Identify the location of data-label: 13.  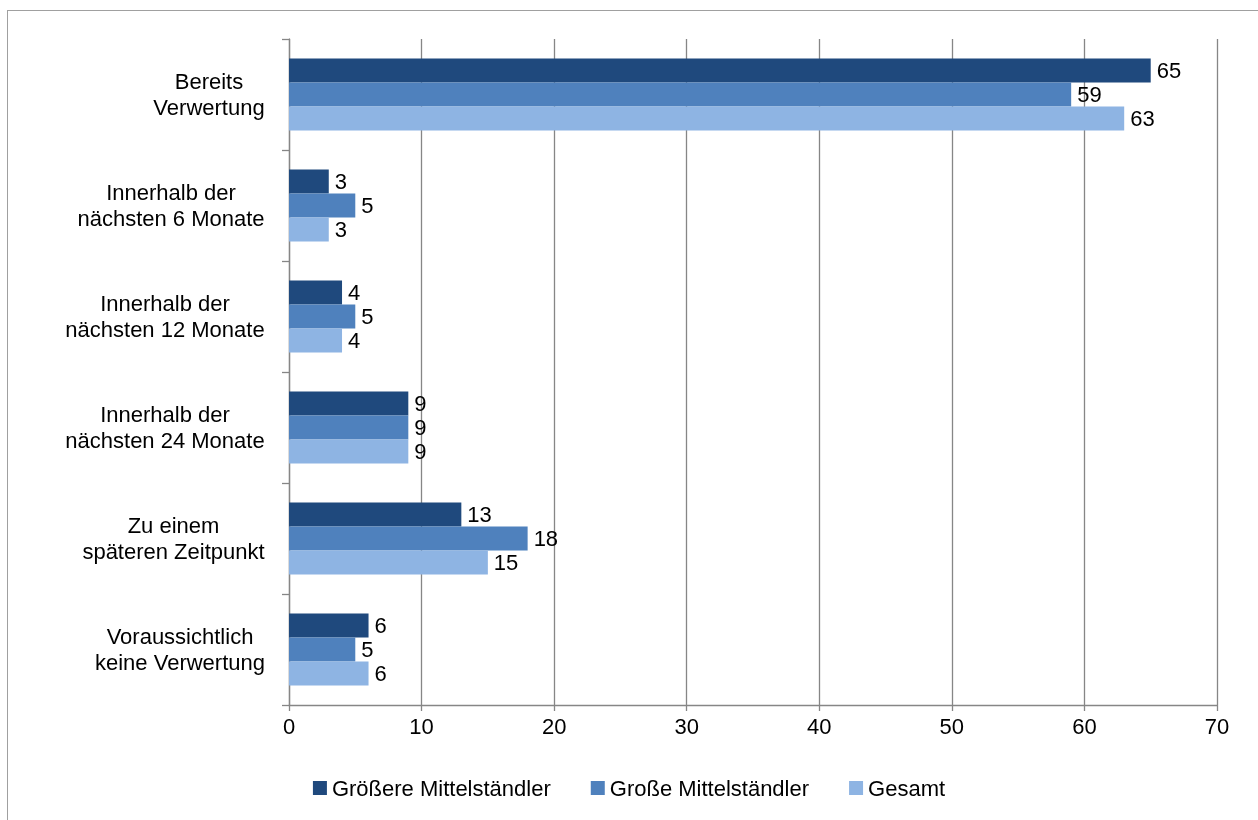
(479, 514).